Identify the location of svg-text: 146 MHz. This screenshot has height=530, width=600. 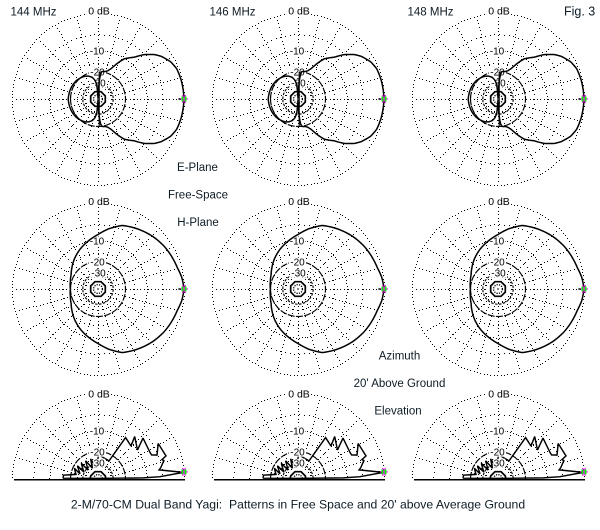
(233, 13).